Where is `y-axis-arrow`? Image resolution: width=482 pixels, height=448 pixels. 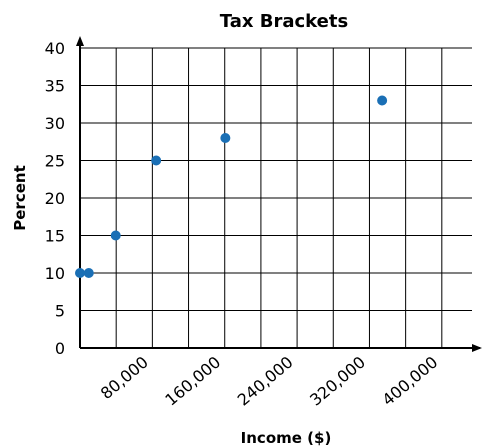 y-axis-arrow is located at coordinates (80, 41).